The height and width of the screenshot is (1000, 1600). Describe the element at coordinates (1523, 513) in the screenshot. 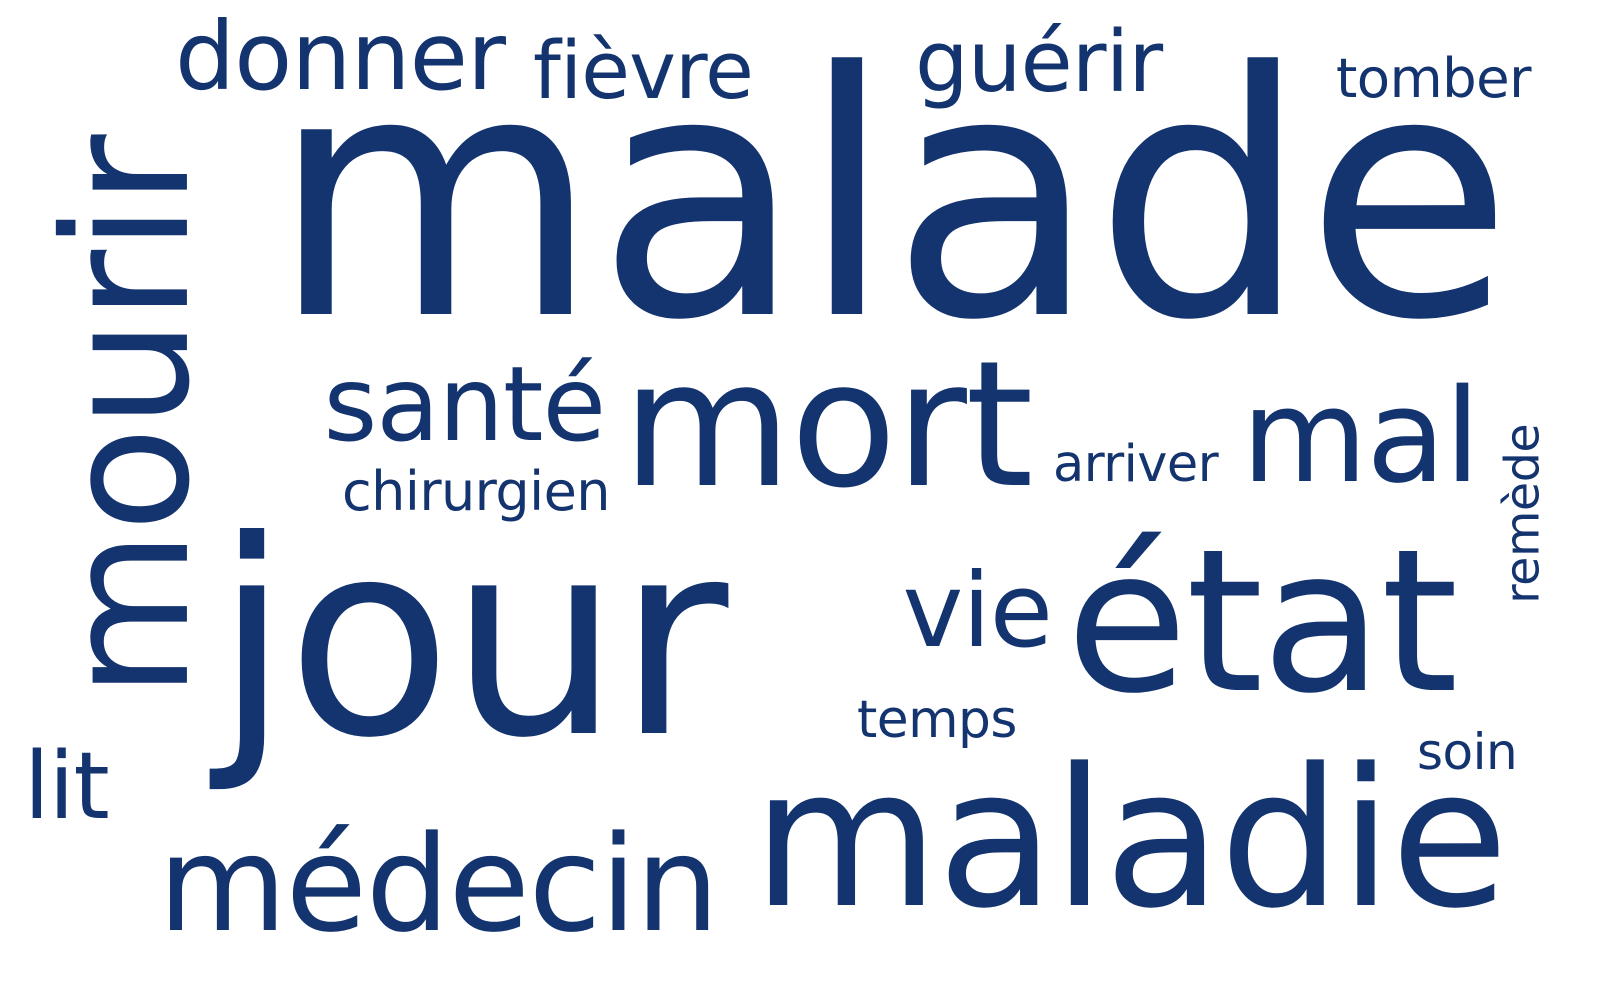

I see `word-remede: remède` at that location.